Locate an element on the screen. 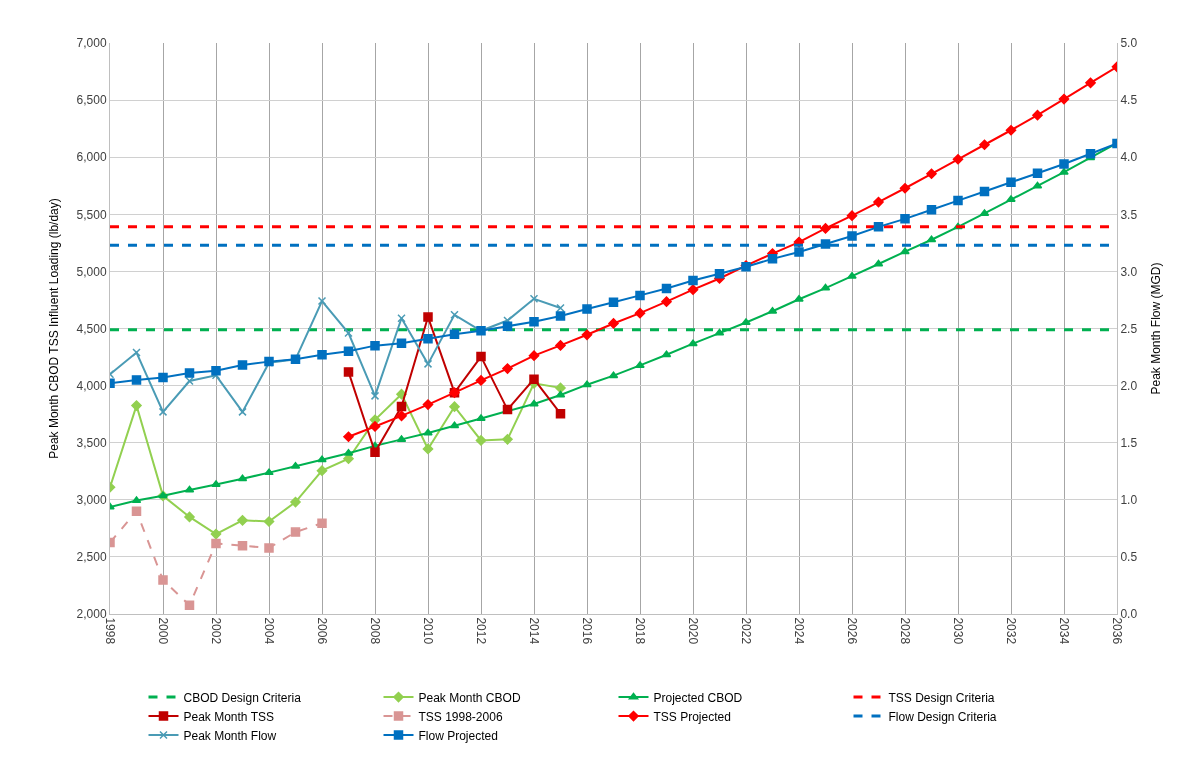  y2-tick-label: 3.5 is located at coordinates (1129, 214).